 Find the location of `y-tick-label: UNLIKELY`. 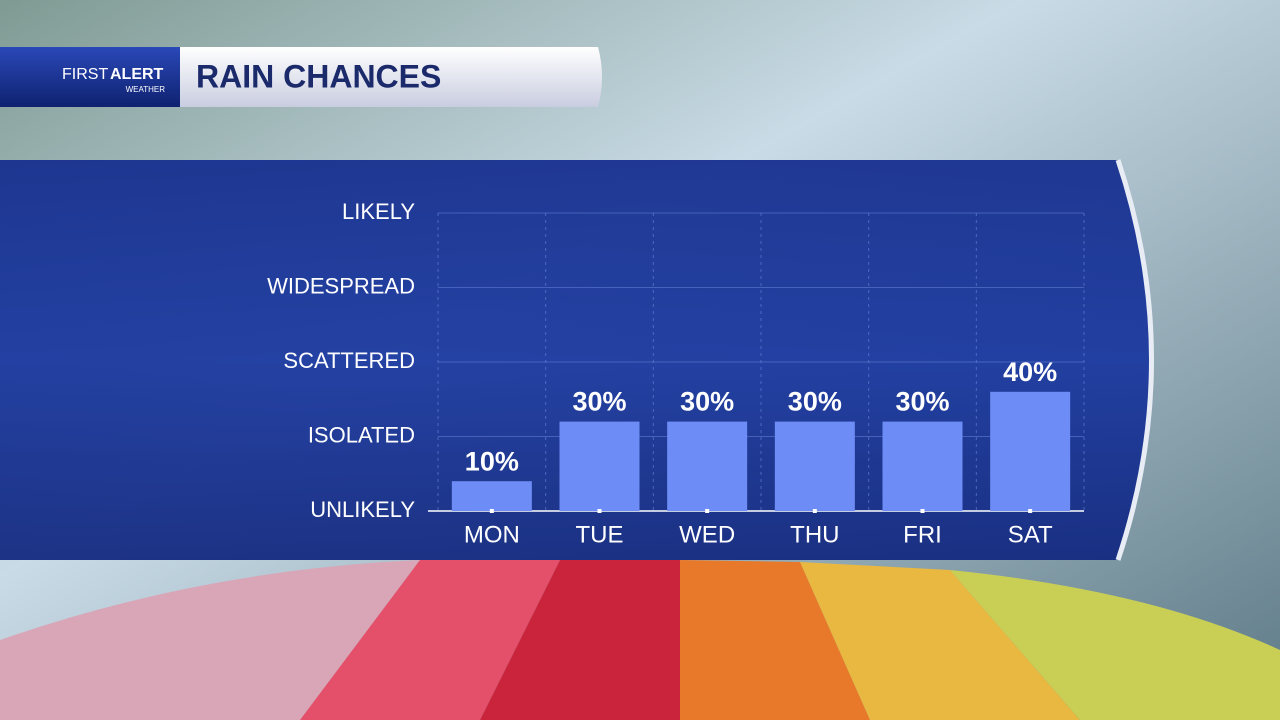

y-tick-label: UNLIKELY is located at coordinates (362, 509).